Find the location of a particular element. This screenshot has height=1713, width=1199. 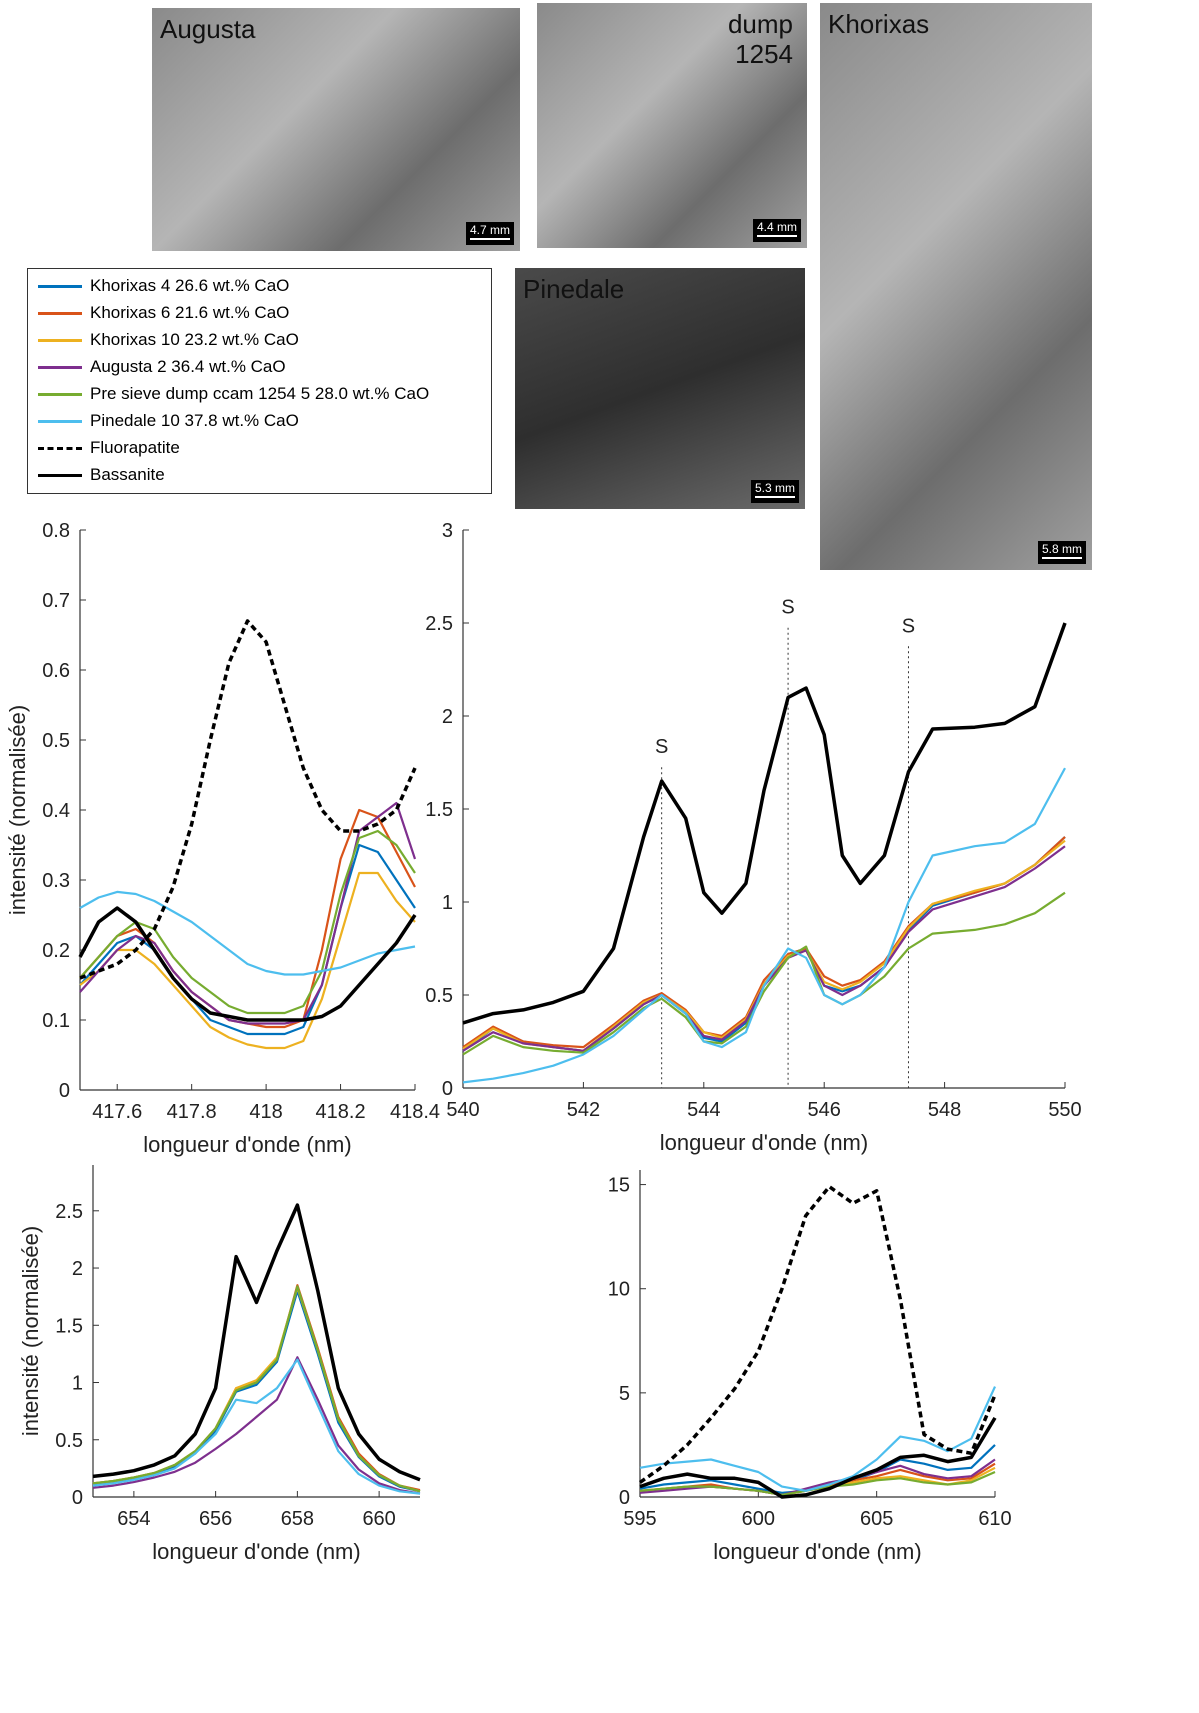

legend-item: Augusta 2 36.4 wt.% CaO is located at coordinates (162, 367).